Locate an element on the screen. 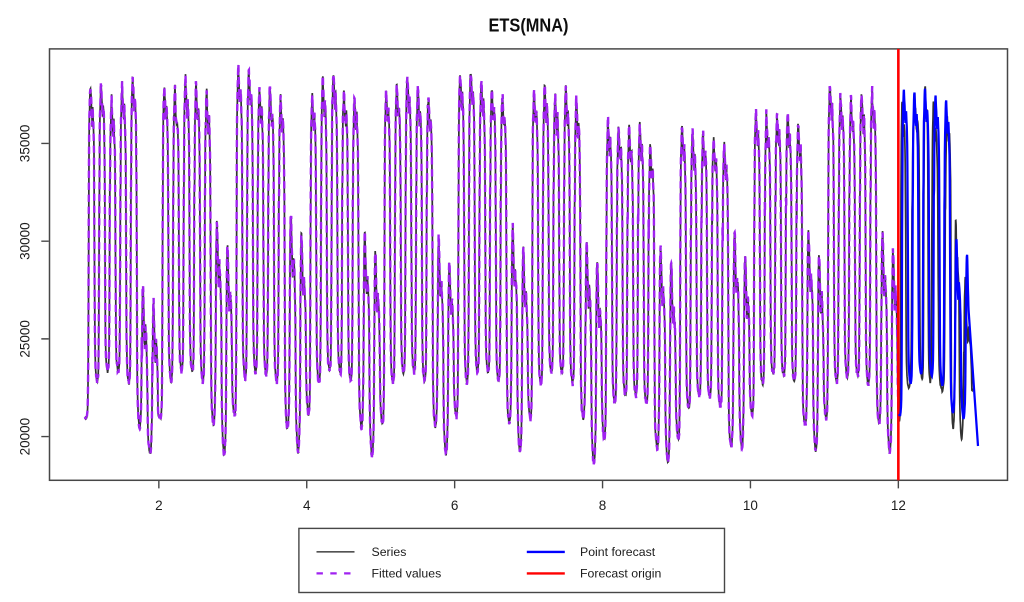  svg-text: 6 is located at coordinates (455, 505).